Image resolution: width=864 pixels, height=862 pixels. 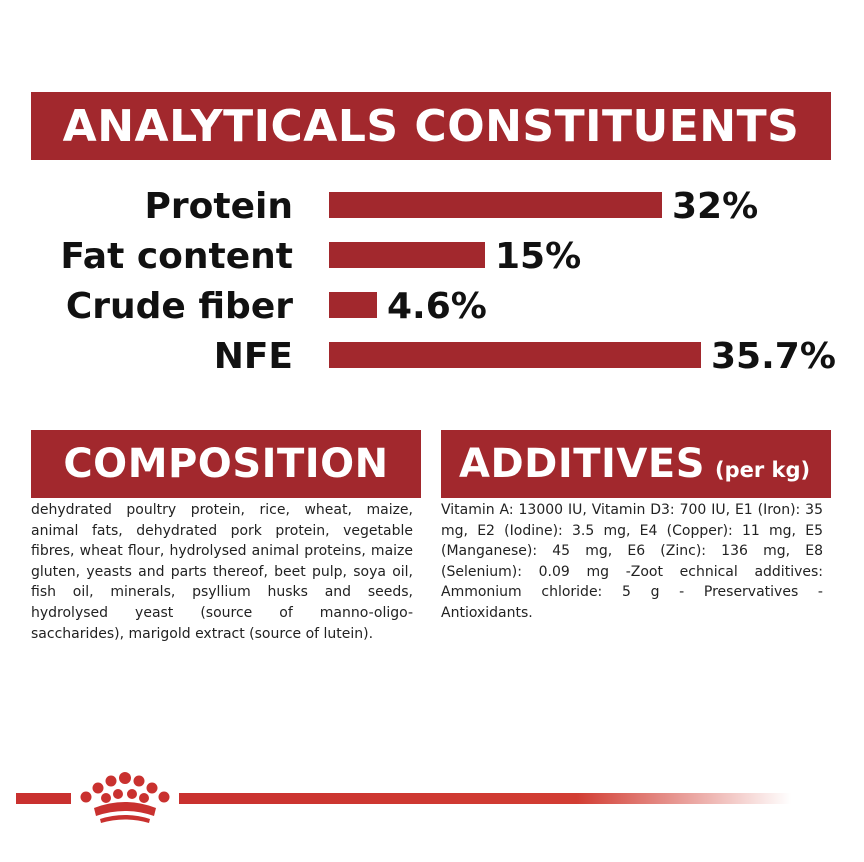 I want to click on composition-title: COMPOSITION, so click(x=226, y=464).